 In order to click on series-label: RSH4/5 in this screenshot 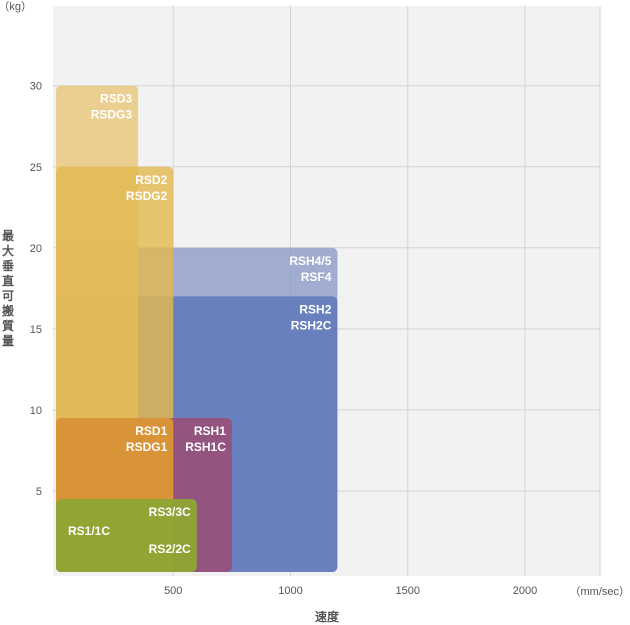, I will do `click(310, 261)`.